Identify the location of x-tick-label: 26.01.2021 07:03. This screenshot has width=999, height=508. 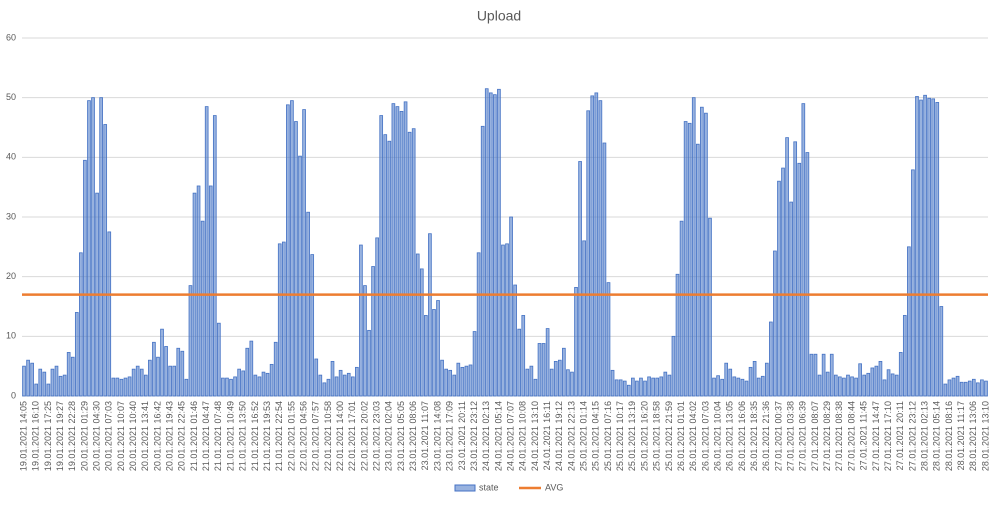
(705, 436).